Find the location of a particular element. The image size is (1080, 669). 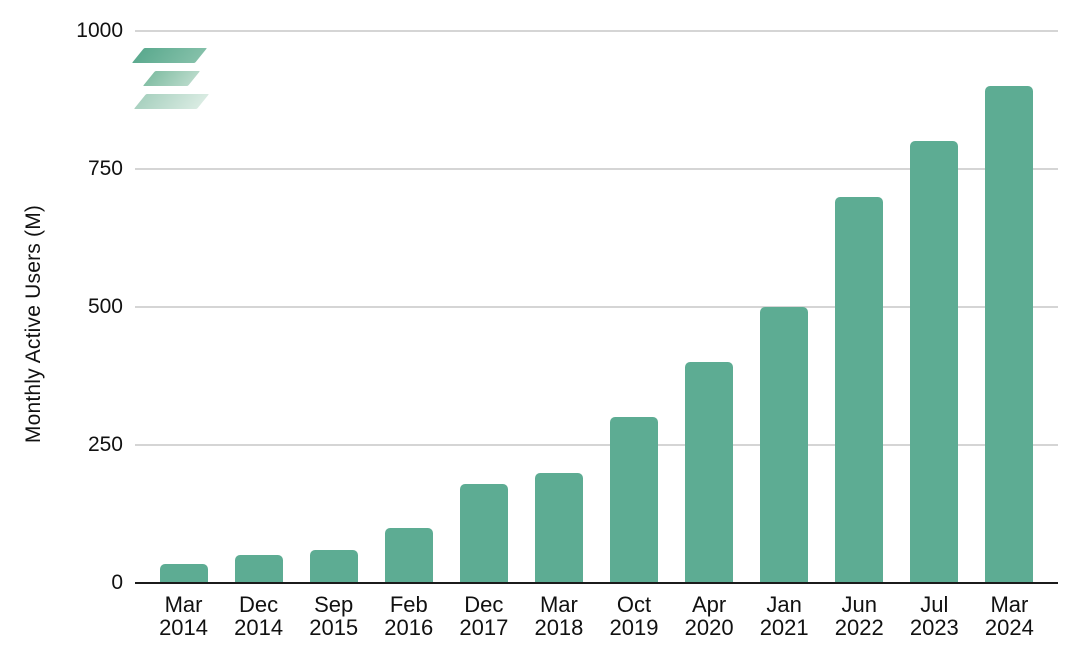

bar-dec-2017 is located at coordinates (483, 533).